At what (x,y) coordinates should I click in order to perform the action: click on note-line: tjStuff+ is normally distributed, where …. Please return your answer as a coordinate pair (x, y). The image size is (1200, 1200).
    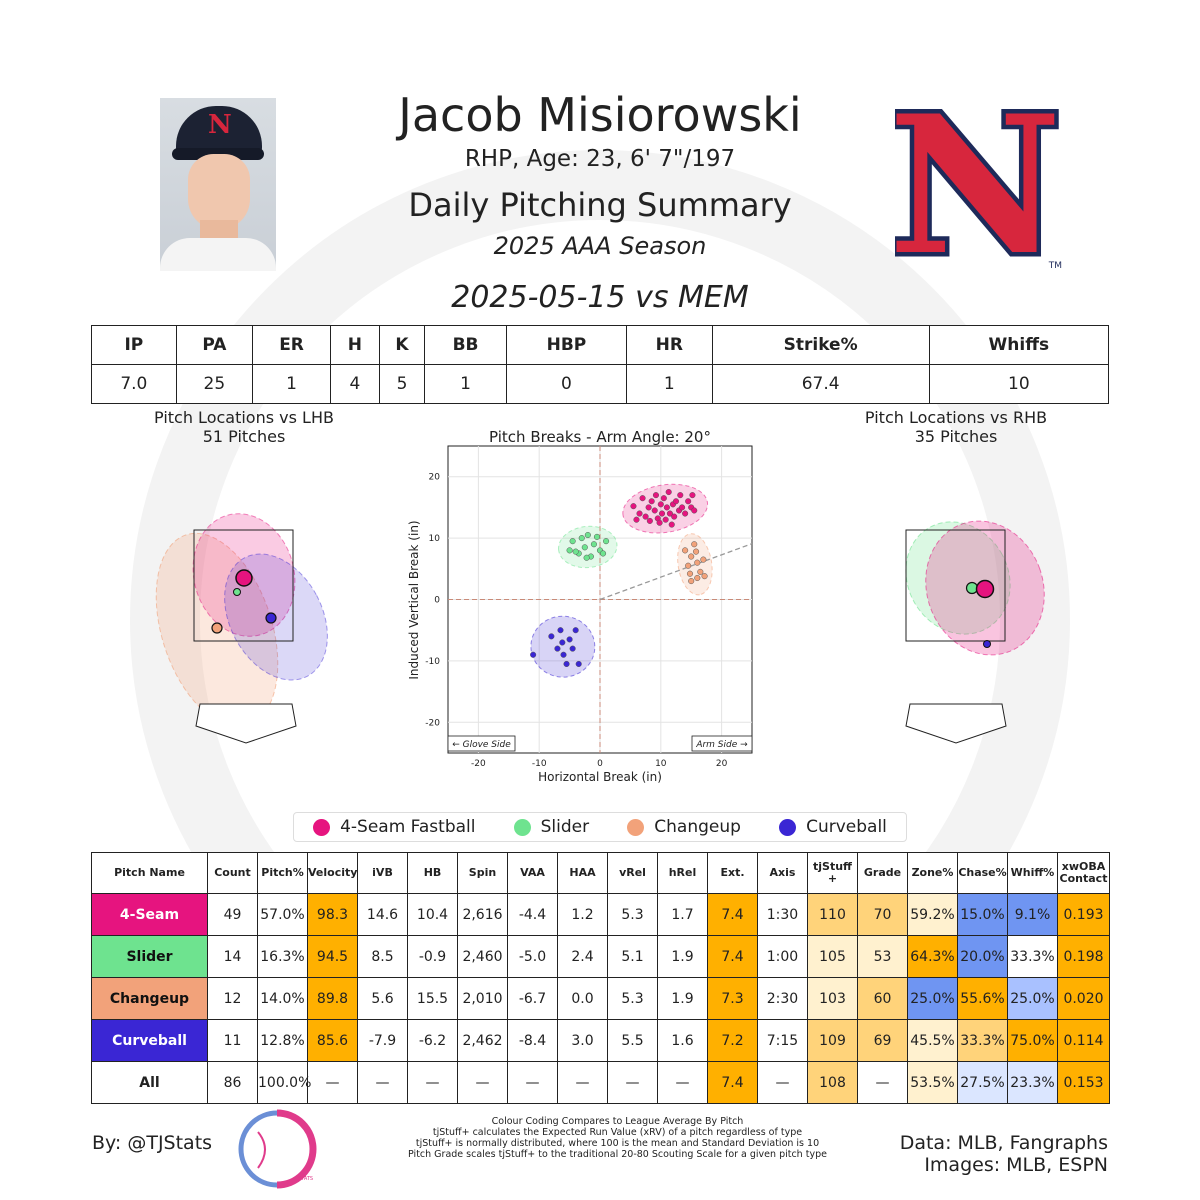
    Looking at the image, I should click on (617, 1143).